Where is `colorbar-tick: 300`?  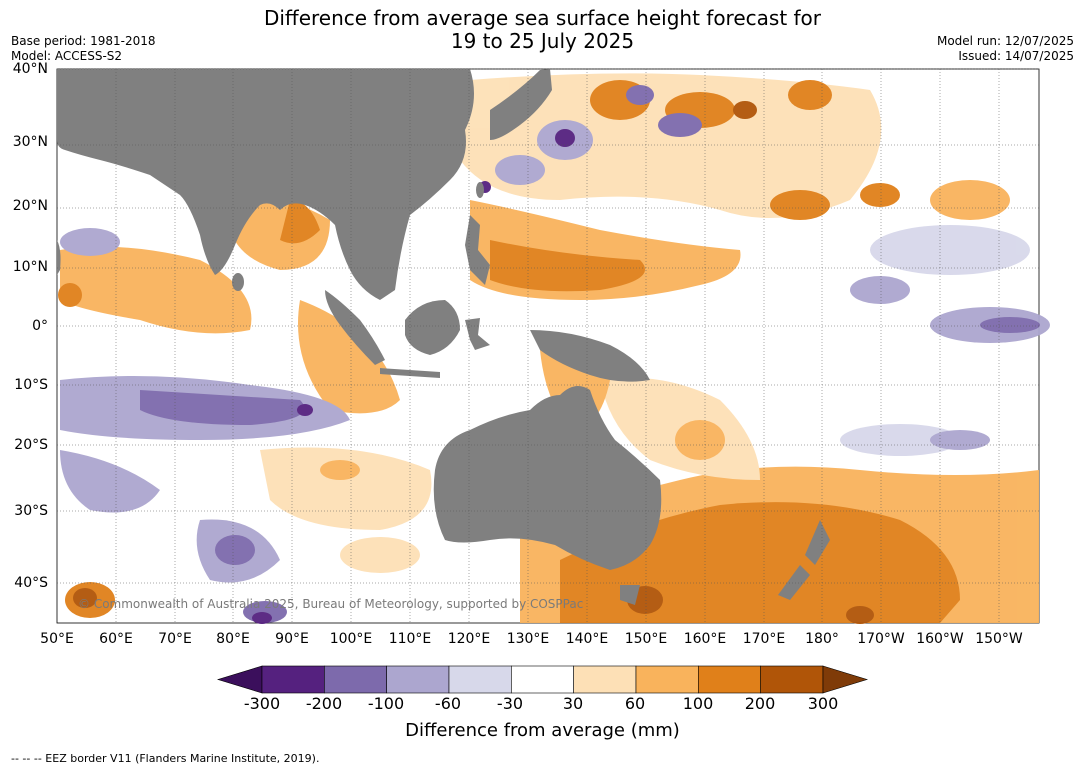
colorbar-tick: 300 is located at coordinates (823, 703).